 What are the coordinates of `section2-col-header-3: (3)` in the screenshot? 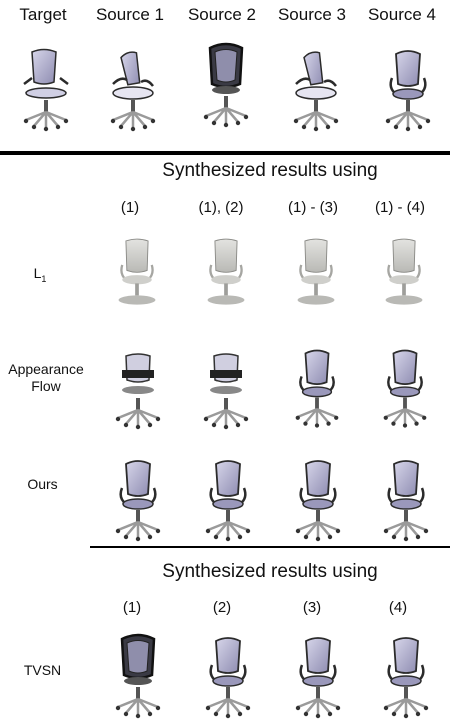 It's located at (312, 607).